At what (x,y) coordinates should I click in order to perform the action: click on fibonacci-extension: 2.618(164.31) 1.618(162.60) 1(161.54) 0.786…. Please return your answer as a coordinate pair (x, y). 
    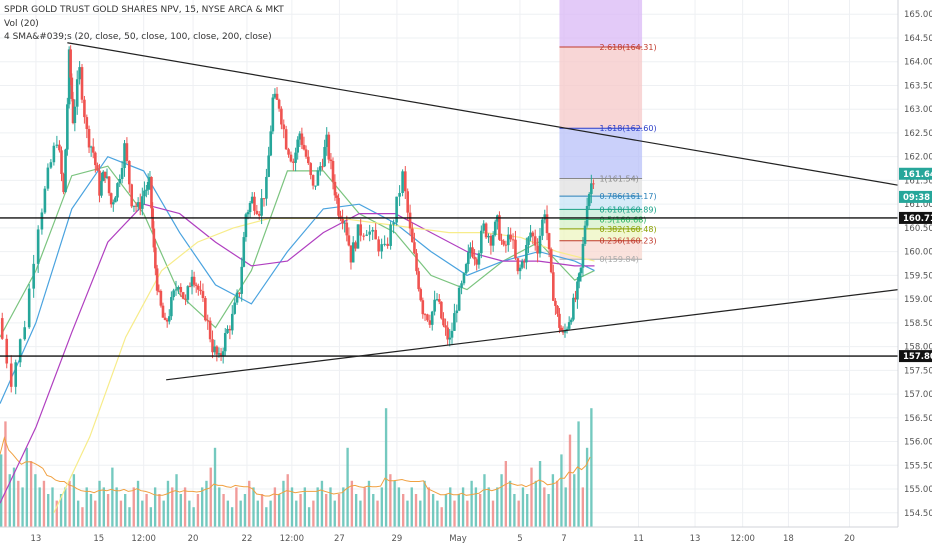
    Looking at the image, I should click on (608, 132).